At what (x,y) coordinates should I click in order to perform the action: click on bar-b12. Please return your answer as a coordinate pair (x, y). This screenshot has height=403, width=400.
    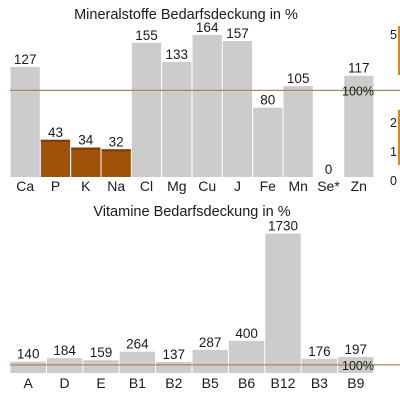
    Looking at the image, I should click on (283, 303).